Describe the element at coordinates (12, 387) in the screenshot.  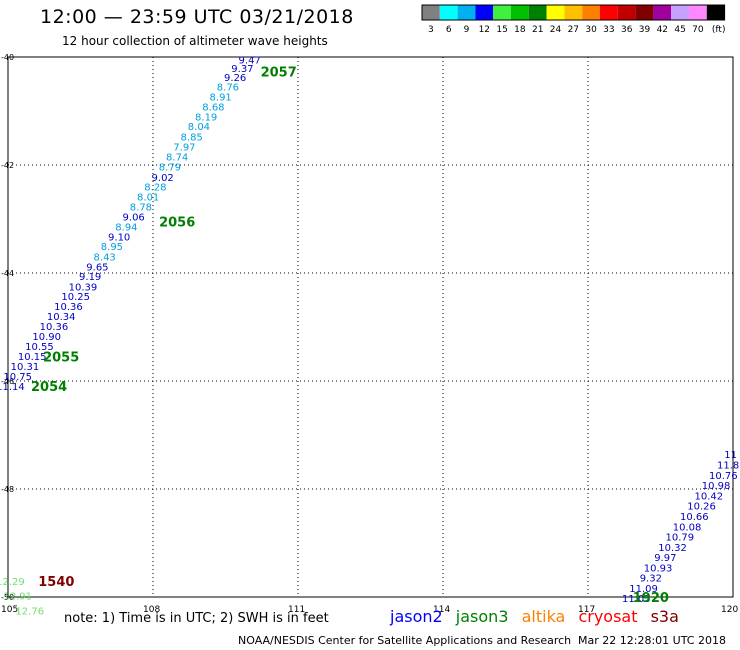
I see `wave-height-value: 11.14` at that location.